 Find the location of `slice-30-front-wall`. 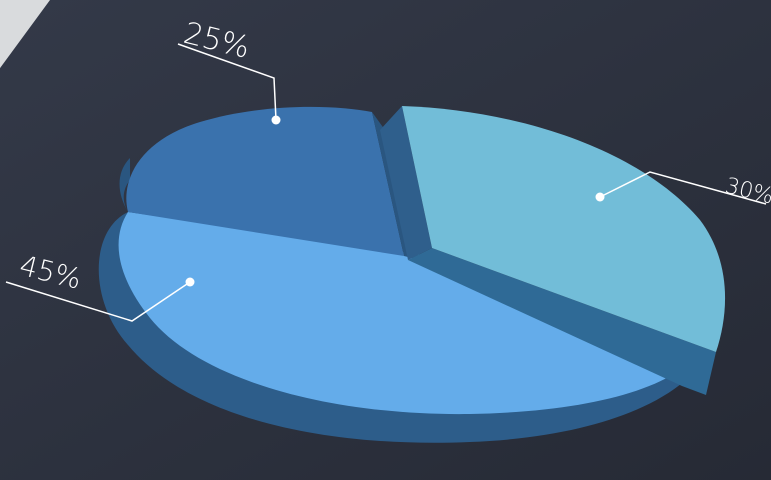

slice-30-front-wall is located at coordinates (562, 321).